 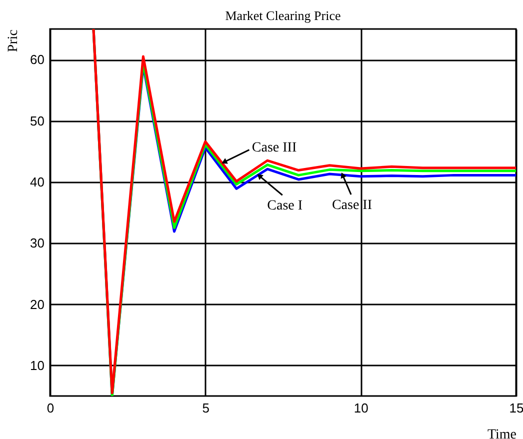 What do you see at coordinates (501, 433) in the screenshot?
I see `x-axis-title: Time` at bounding box center [501, 433].